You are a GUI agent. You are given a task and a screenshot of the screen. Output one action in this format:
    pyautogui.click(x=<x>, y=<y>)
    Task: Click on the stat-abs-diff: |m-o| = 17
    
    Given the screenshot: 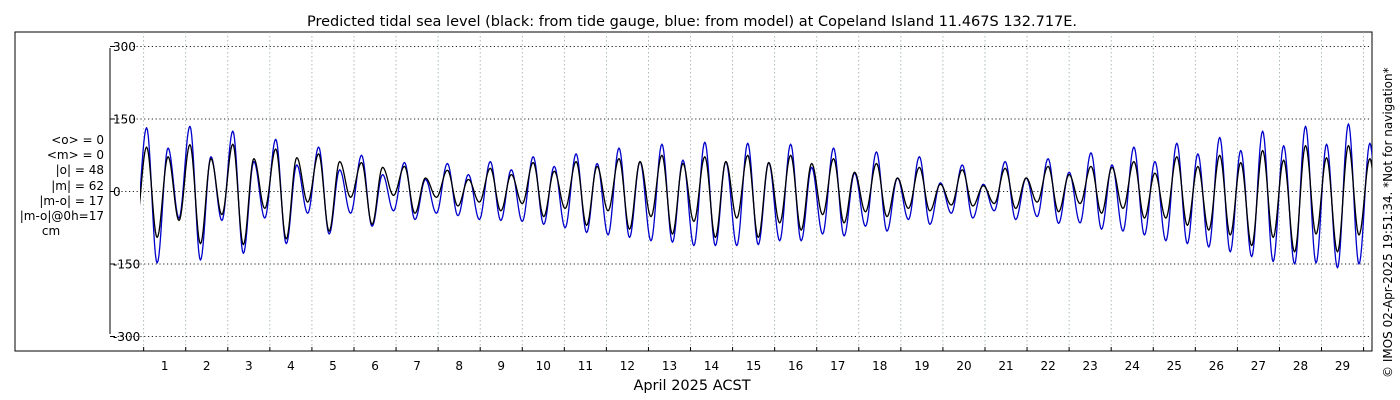 What is the action you would take?
    pyautogui.click(x=71, y=200)
    